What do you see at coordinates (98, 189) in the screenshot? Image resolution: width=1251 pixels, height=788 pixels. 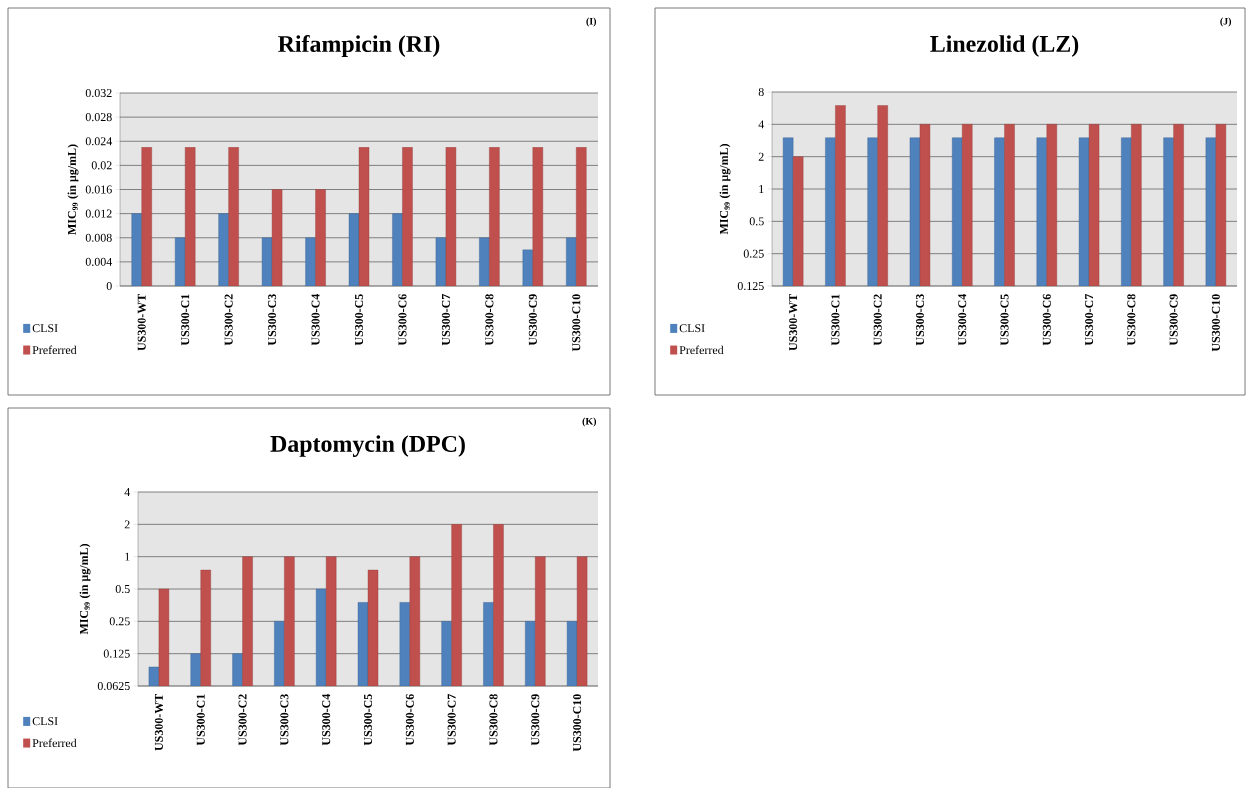 I see `y-tick-label: 0.016` at bounding box center [98, 189].